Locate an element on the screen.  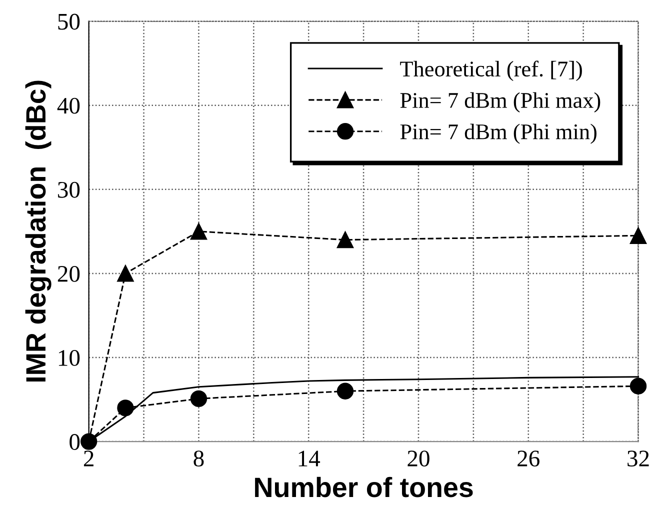
x-tick-label: 14 is located at coordinates (309, 458).